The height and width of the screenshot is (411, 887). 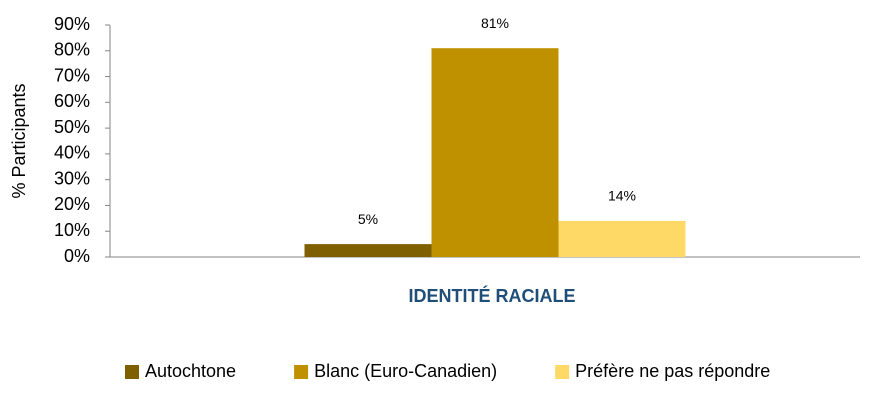 What do you see at coordinates (72, 101) in the screenshot?
I see `y-tick-label: 60%` at bounding box center [72, 101].